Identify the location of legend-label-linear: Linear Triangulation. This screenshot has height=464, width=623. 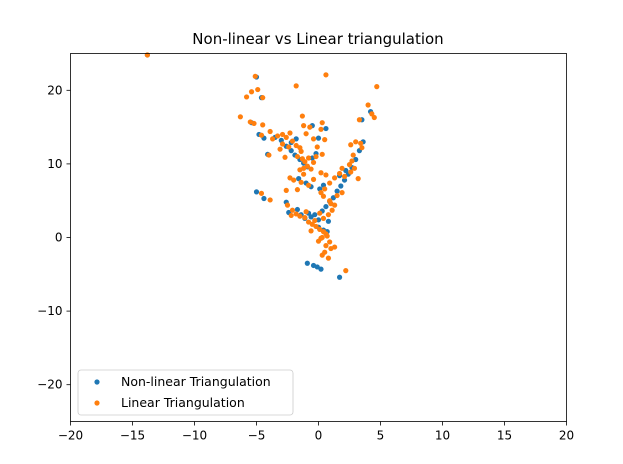
(183, 402).